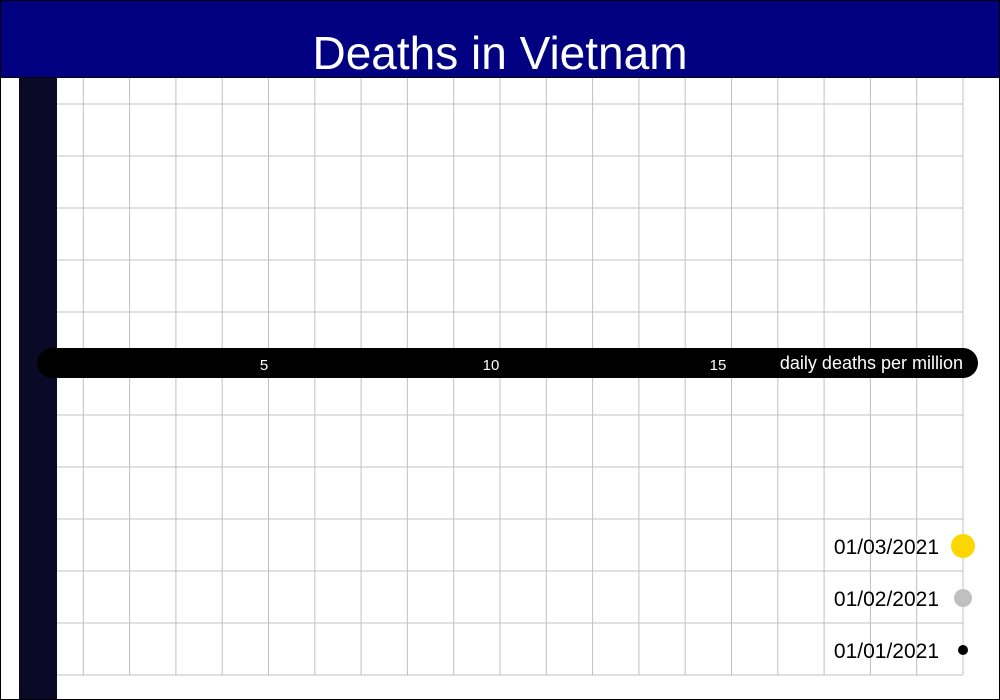 The image size is (1000, 700). I want to click on legend-label: 01/02/2021, so click(886, 599).